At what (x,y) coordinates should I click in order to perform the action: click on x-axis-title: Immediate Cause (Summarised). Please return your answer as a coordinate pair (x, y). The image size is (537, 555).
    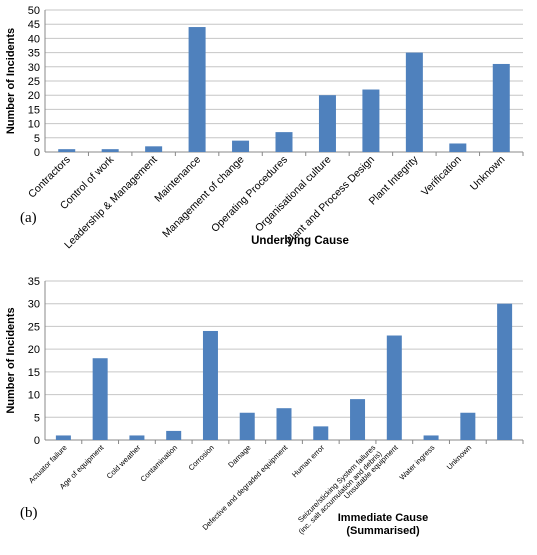
    Looking at the image, I should click on (383, 524).